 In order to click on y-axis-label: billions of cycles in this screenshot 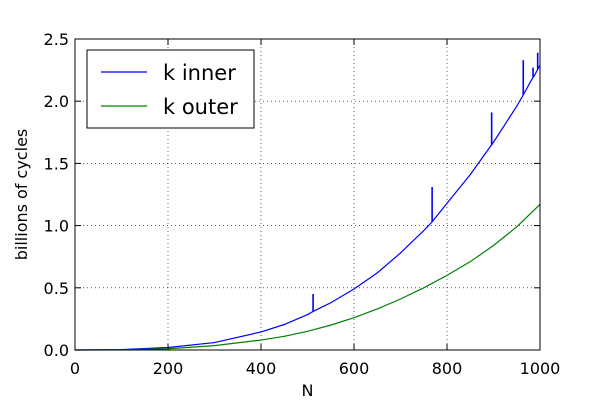, I will do `click(21, 194)`.